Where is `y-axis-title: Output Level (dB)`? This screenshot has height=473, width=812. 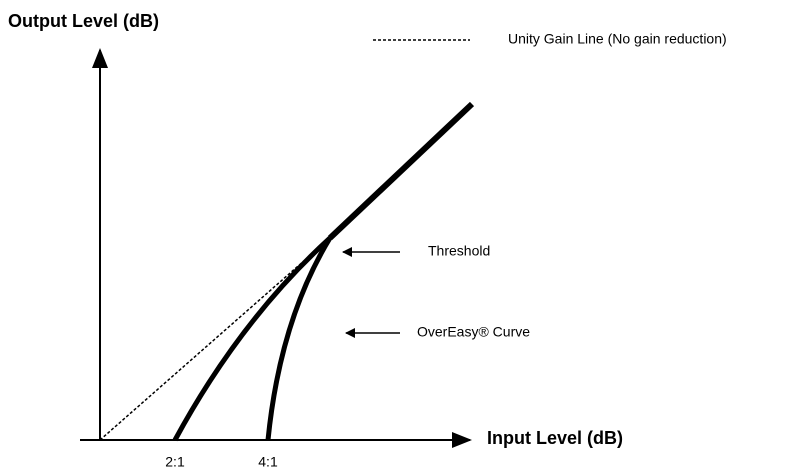
y-axis-title: Output Level (dB) is located at coordinates (83, 21).